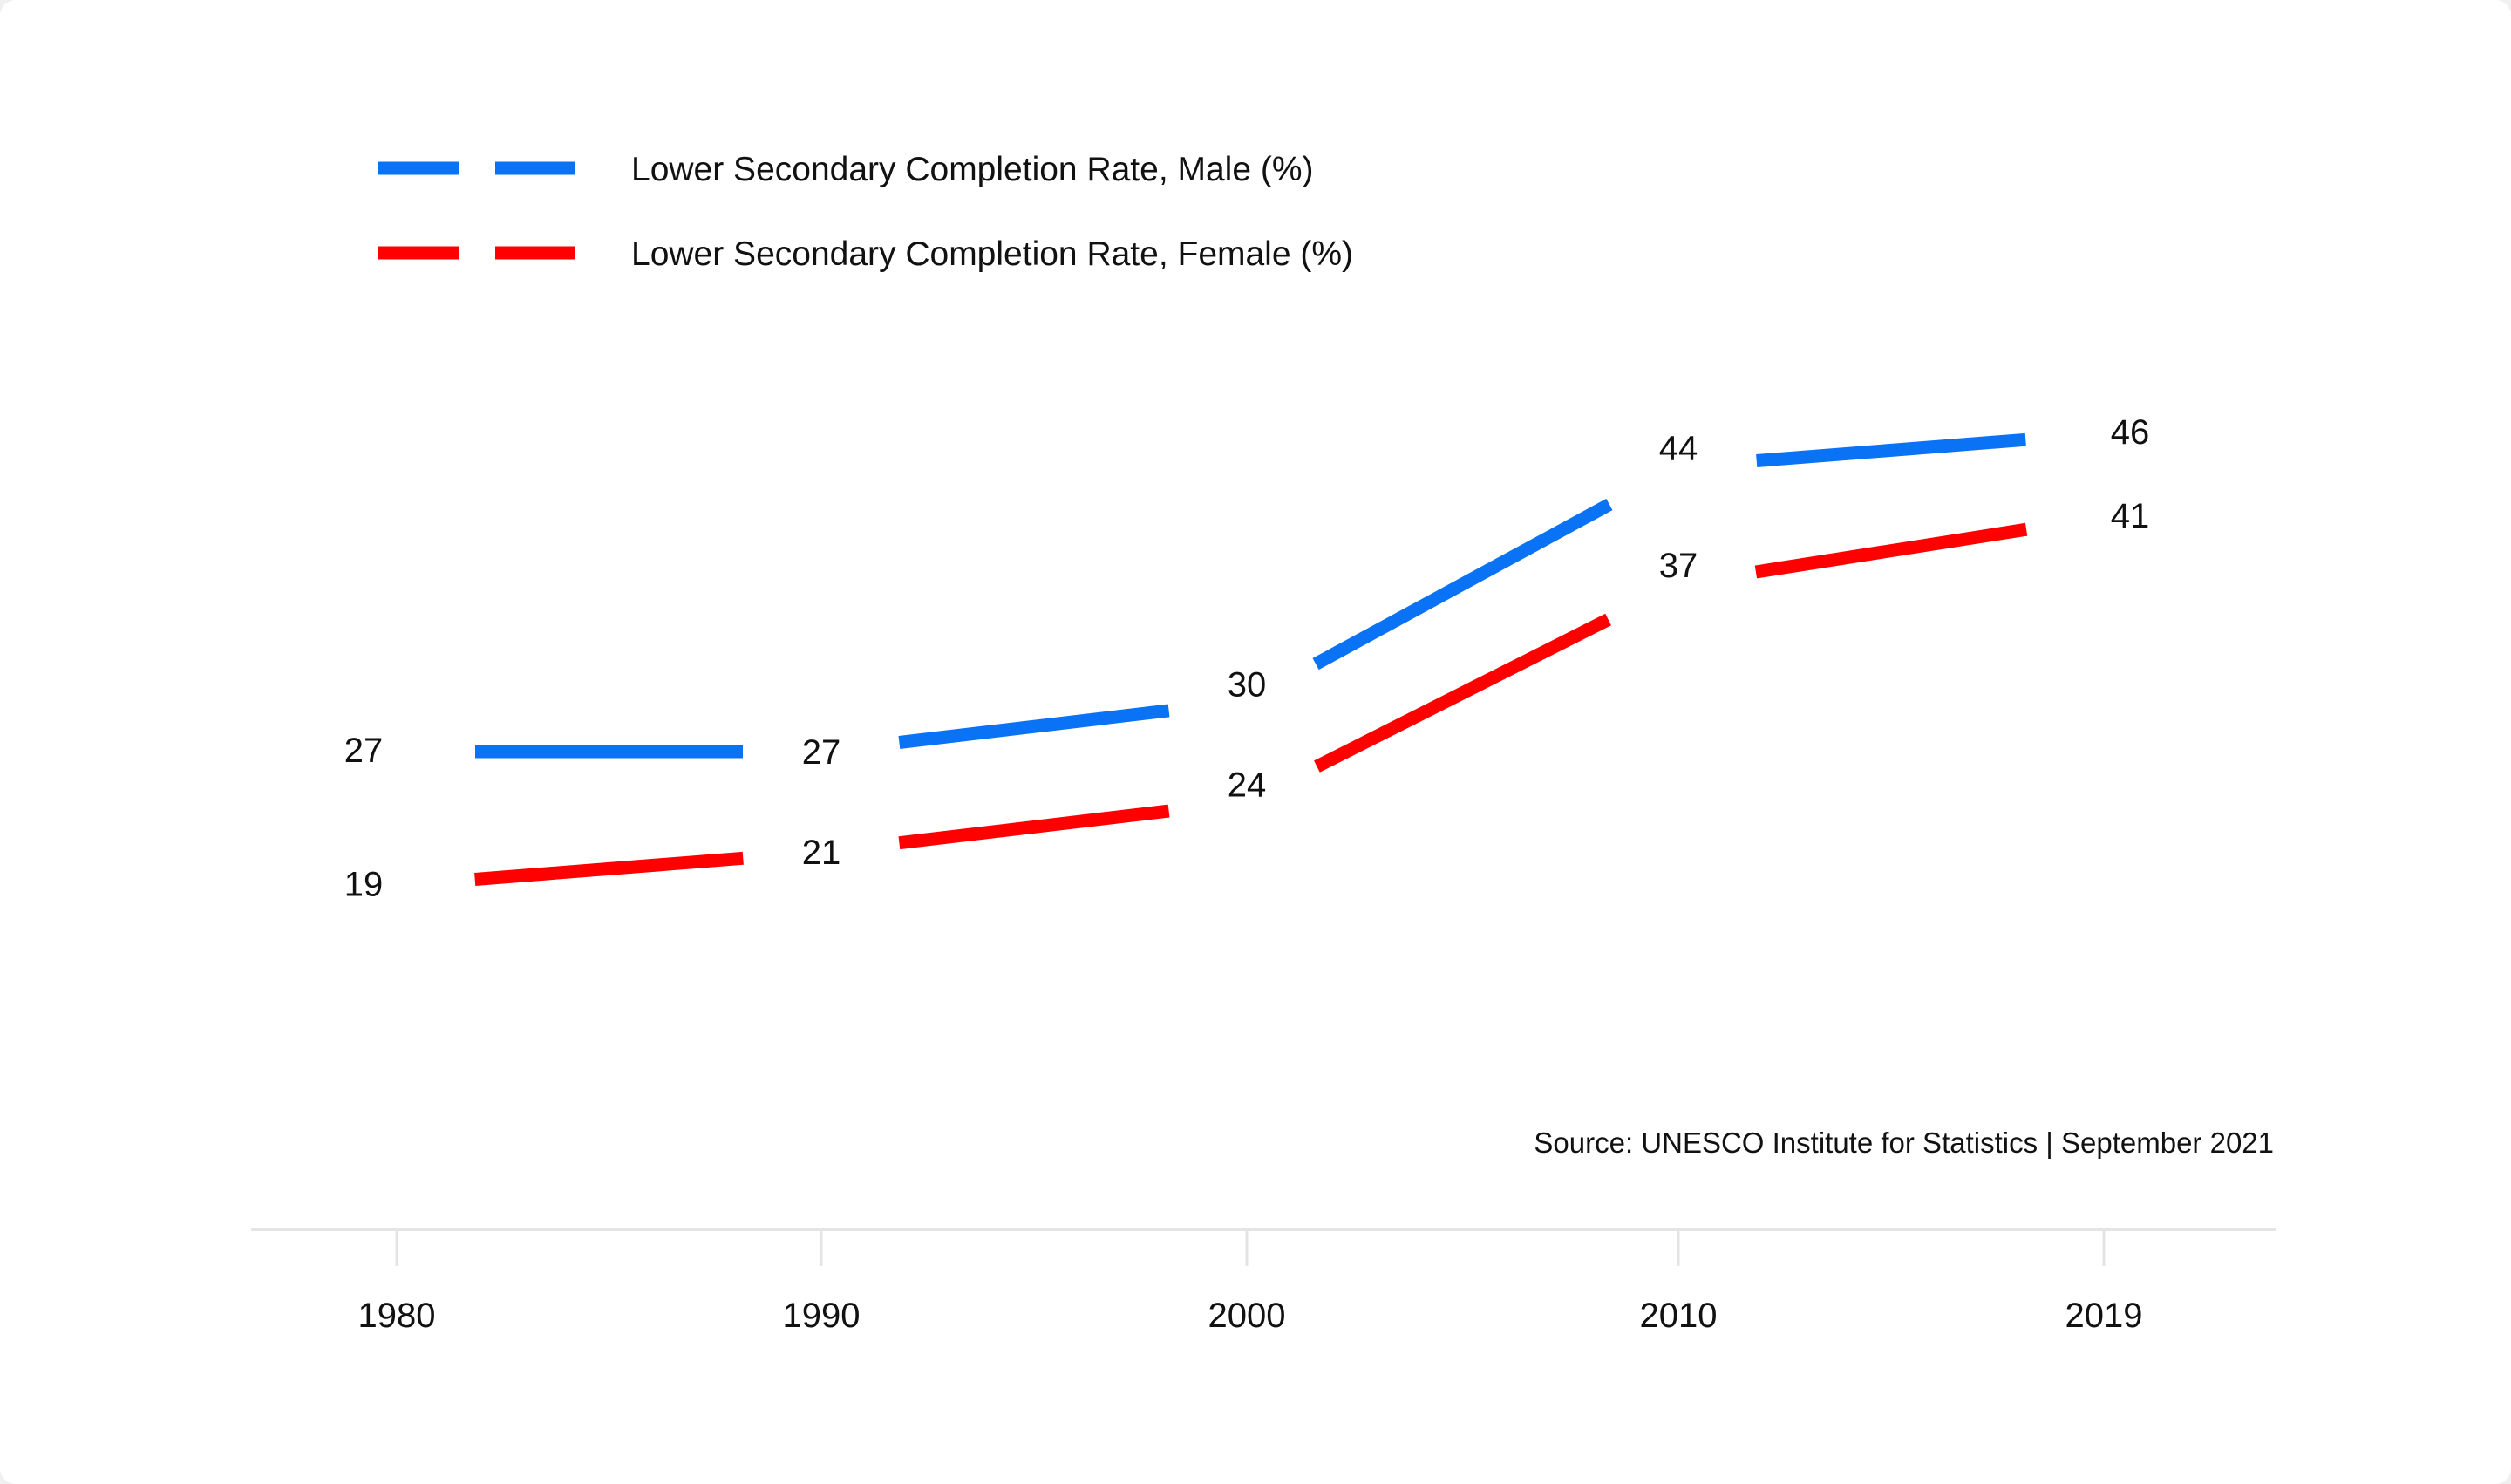 The width and height of the screenshot is (2511, 1484). I want to click on data-label: 19, so click(364, 885).